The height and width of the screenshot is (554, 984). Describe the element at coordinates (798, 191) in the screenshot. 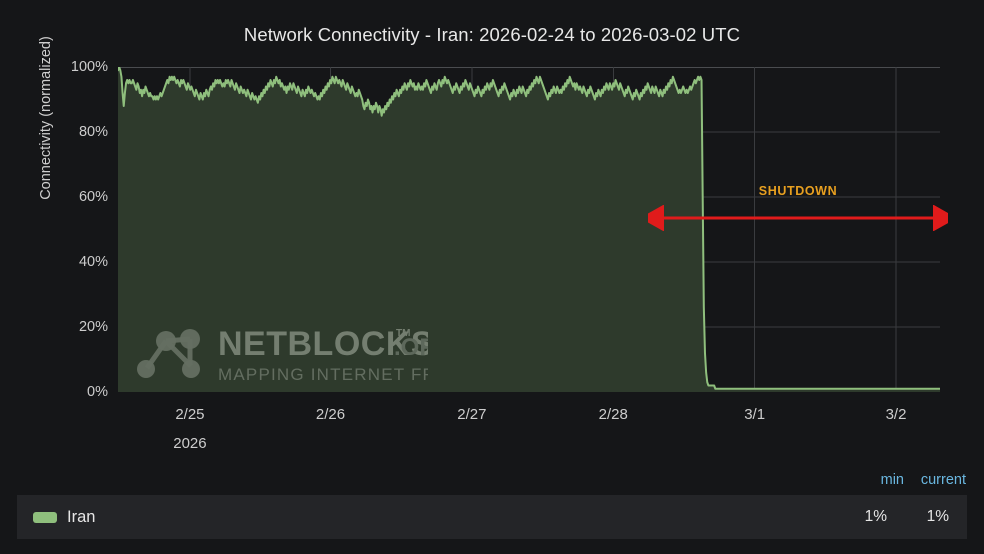

I see `shutdown-annotation-label: SHUTDOWN` at that location.